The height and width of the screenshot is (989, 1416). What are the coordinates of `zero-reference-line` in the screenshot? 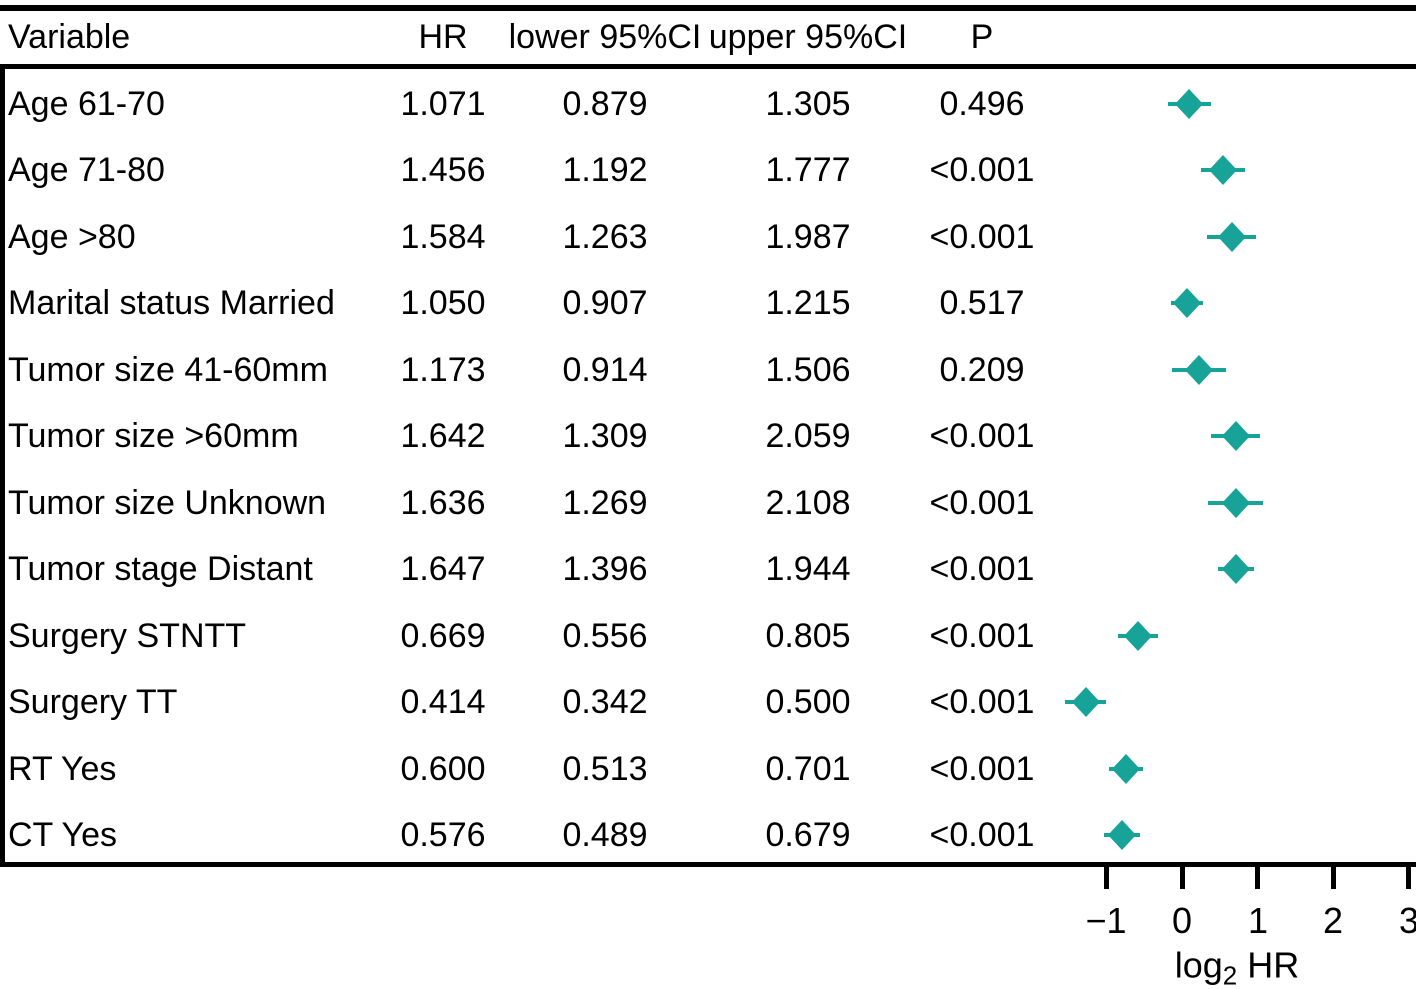 It's located at (2, 465).